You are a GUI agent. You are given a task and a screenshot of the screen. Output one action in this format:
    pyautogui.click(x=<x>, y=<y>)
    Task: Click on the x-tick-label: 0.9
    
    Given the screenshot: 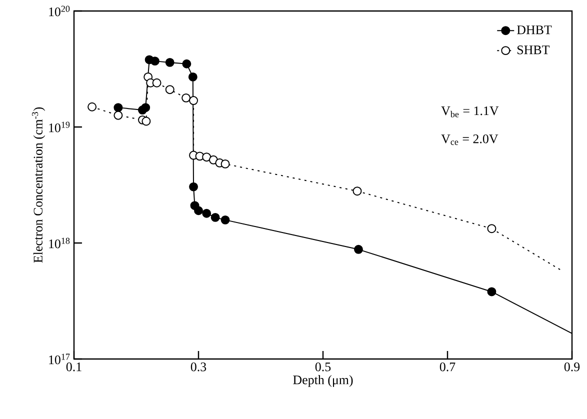 What is the action you would take?
    pyautogui.click(x=572, y=367)
    